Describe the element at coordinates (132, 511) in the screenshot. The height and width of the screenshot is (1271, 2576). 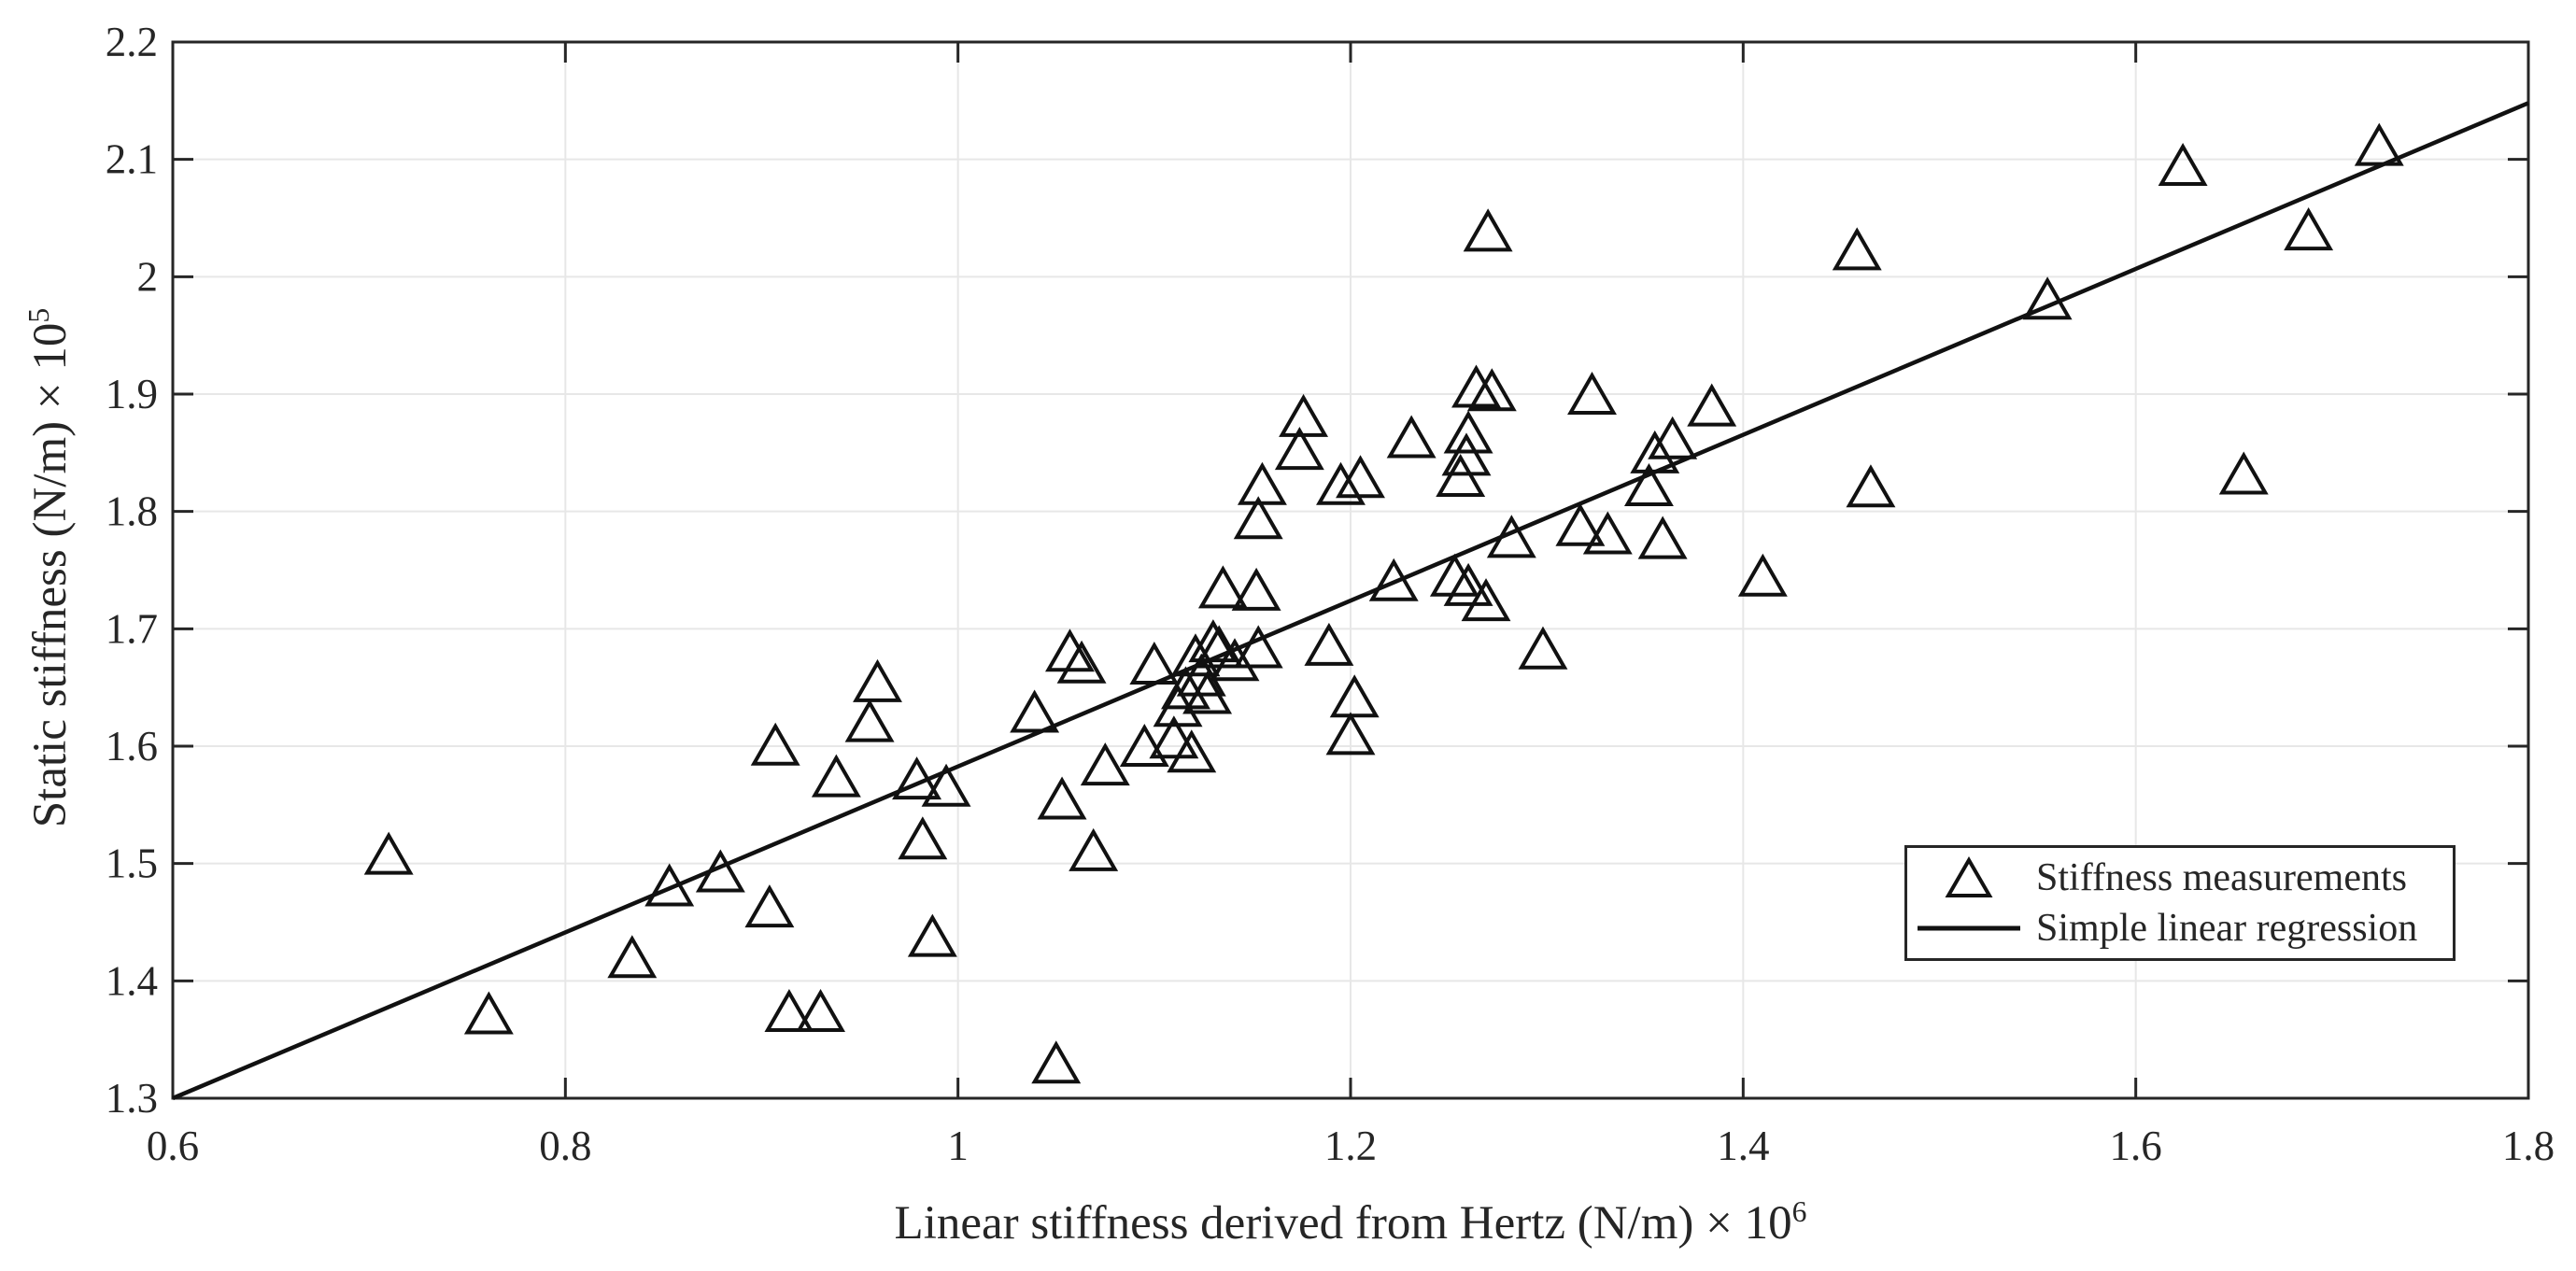
I see `y-tick-label: 1.8` at that location.